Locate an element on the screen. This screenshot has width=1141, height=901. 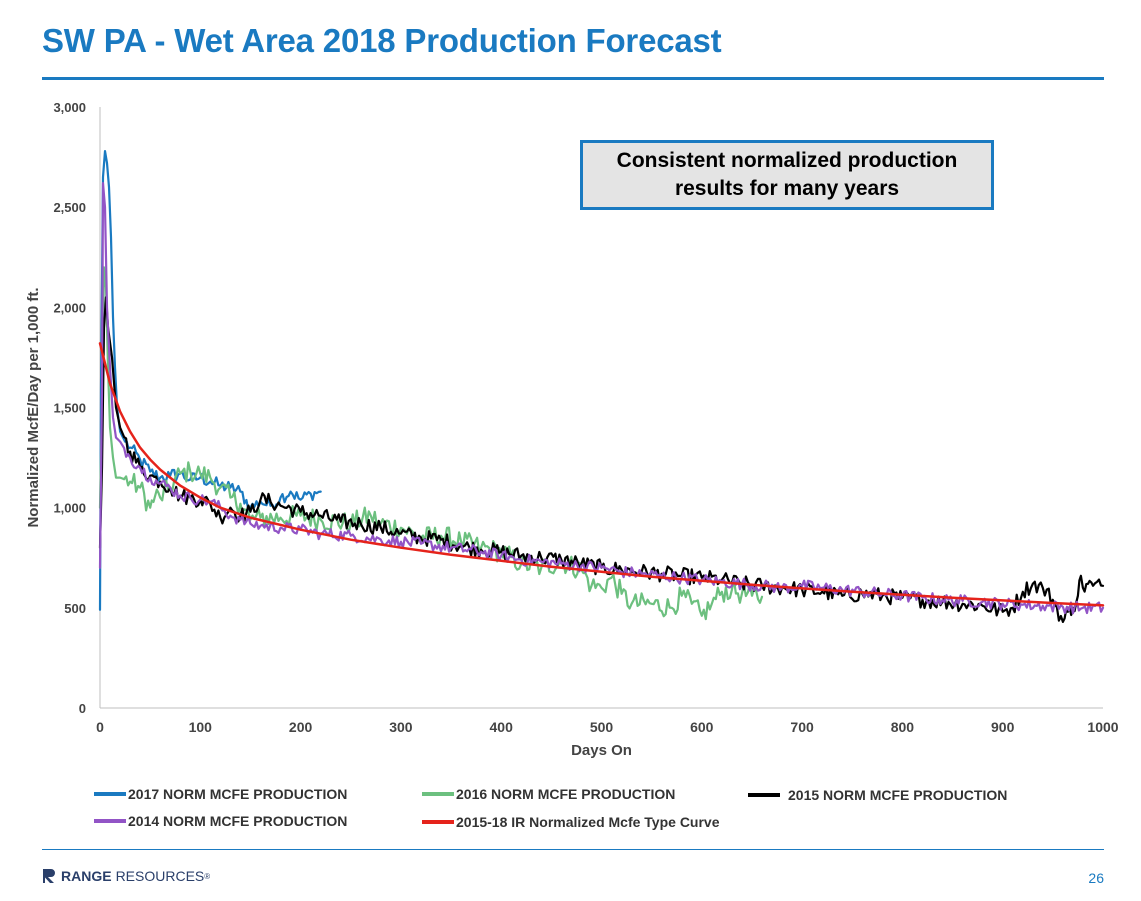
footer-divider is located at coordinates (573, 849).